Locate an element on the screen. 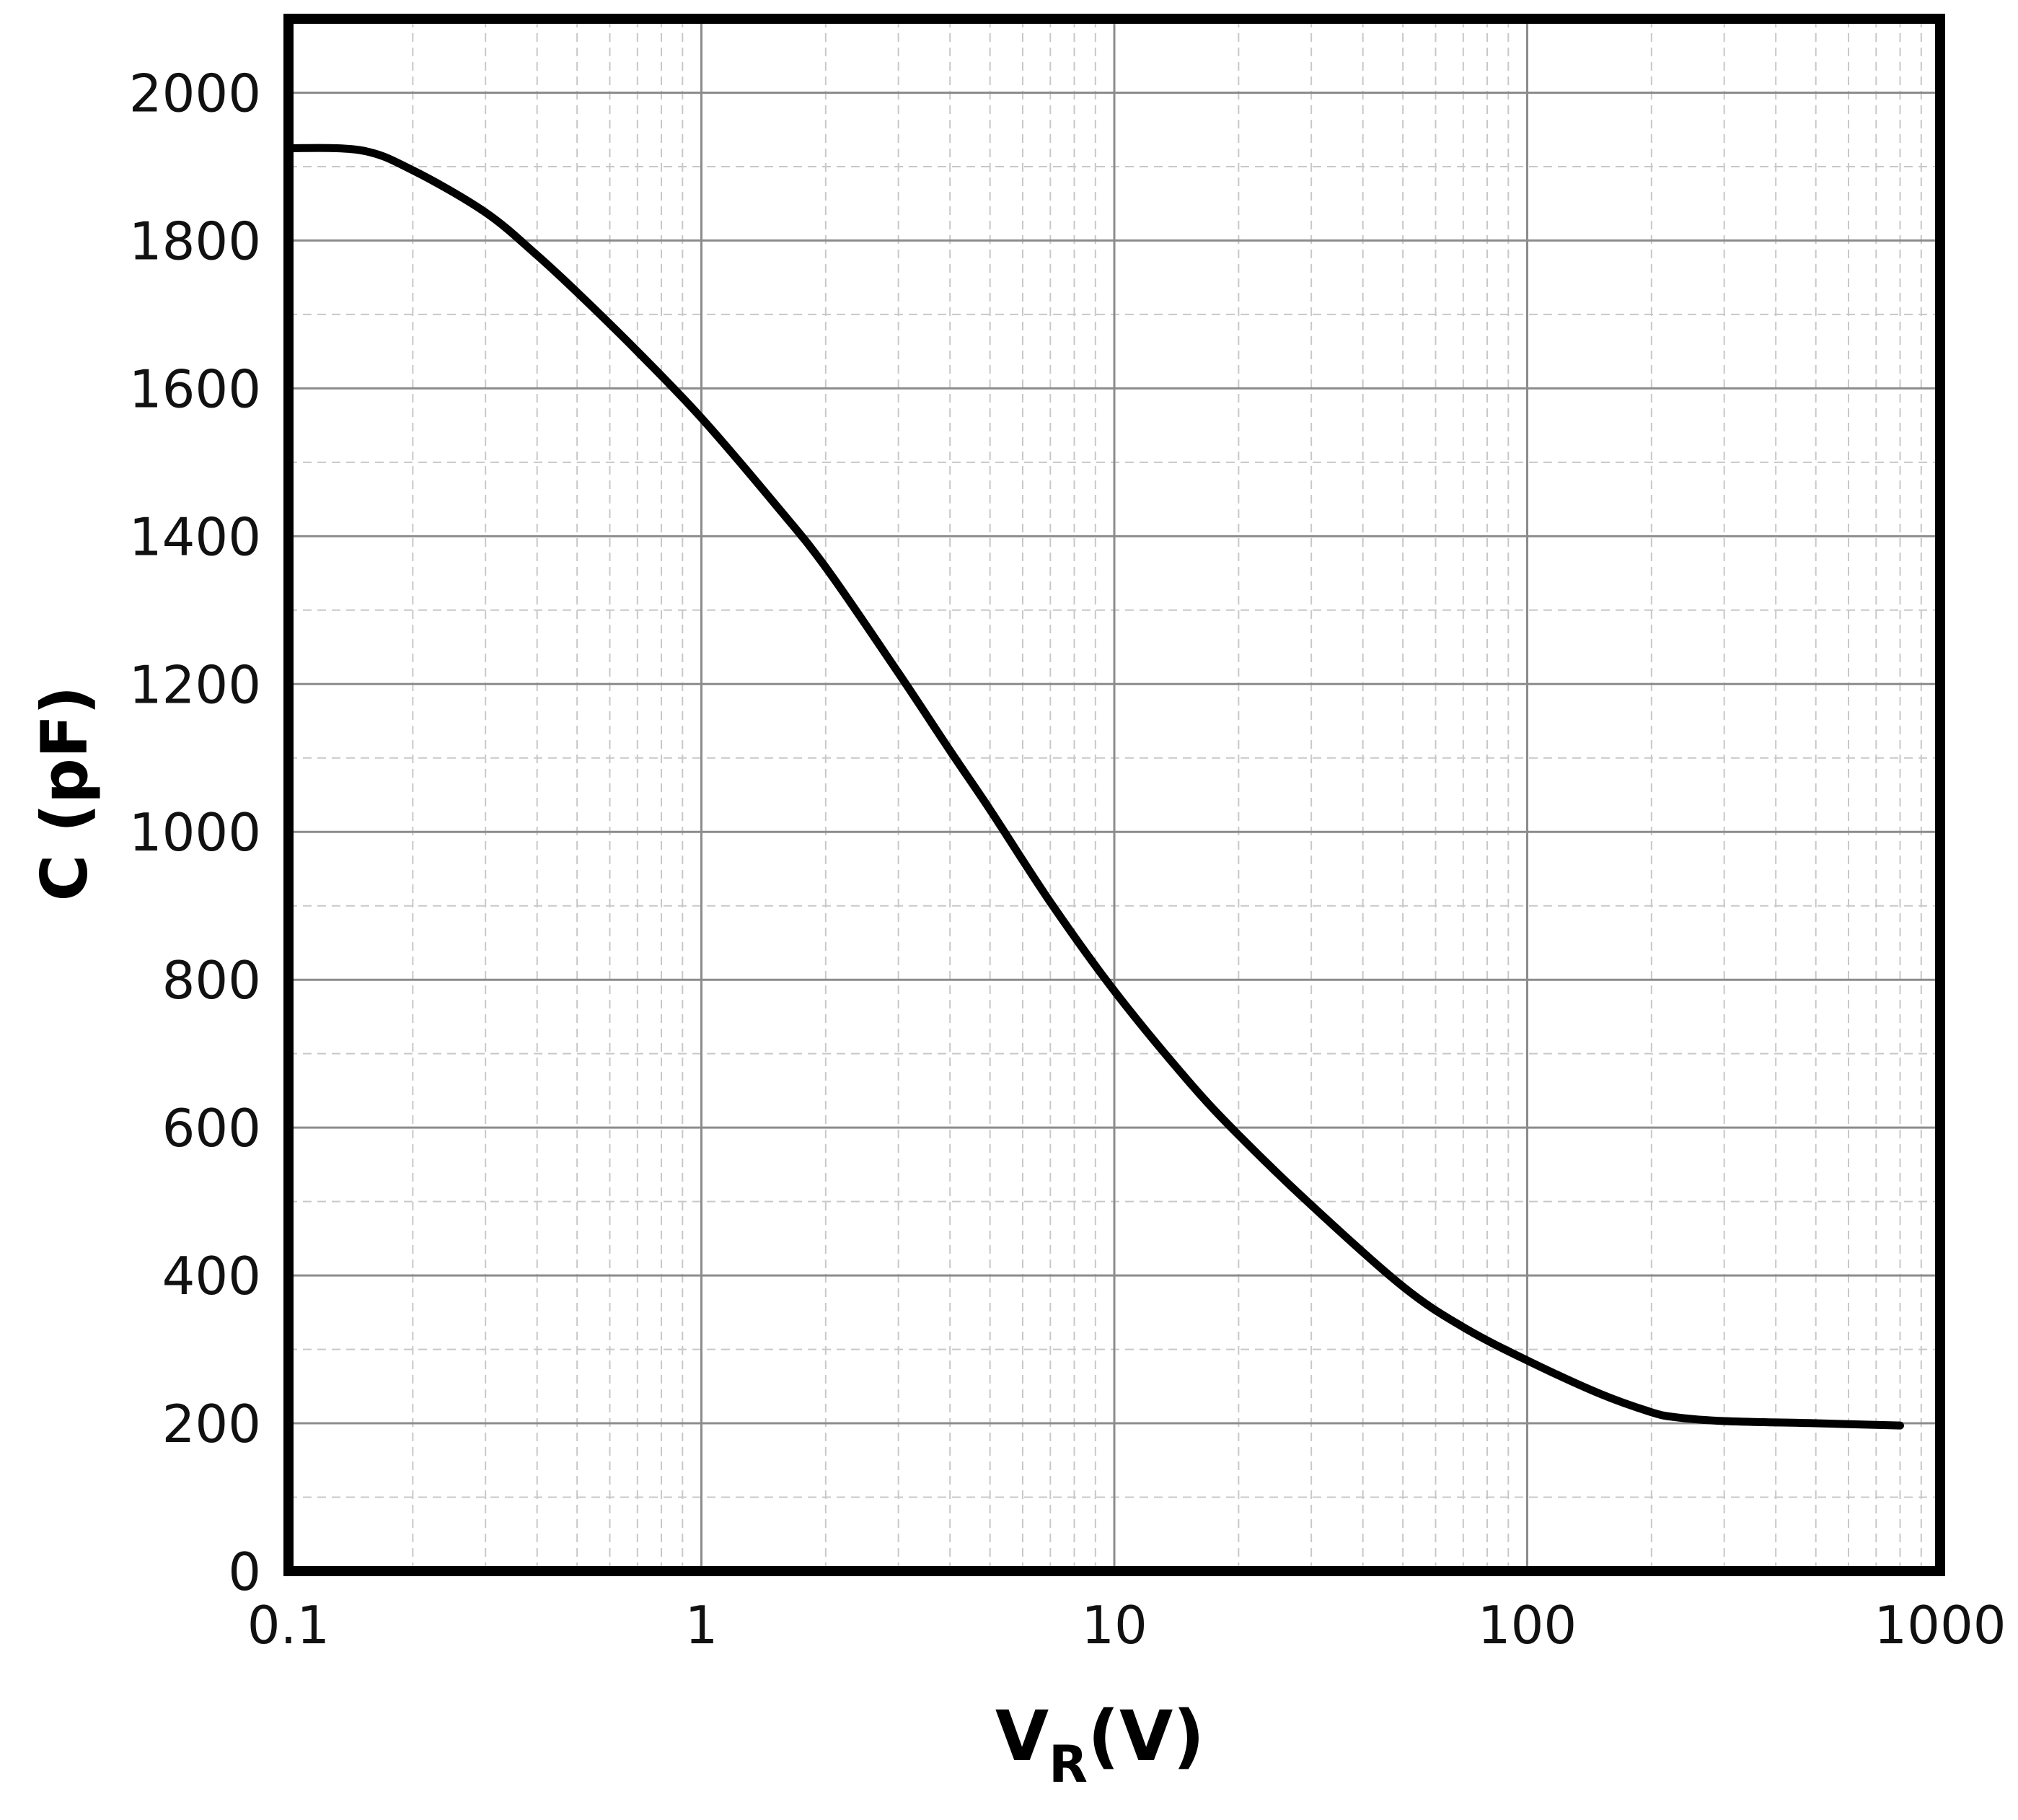  y-tick-label: 800 is located at coordinates (212, 980).